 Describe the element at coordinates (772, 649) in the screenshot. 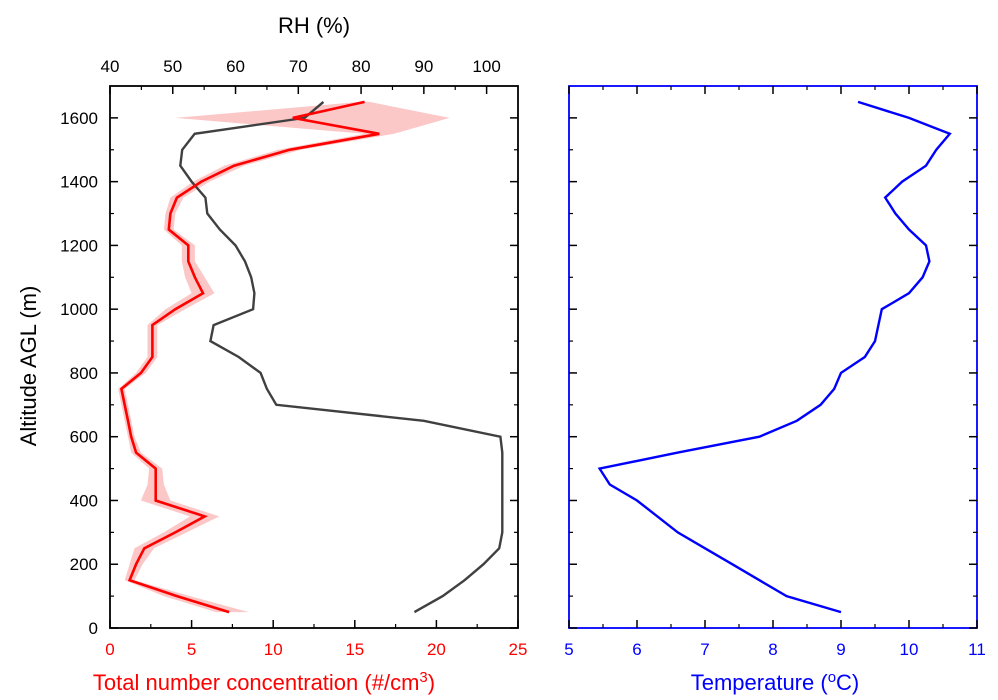

I see `temp-x-tick-label: 8` at that location.